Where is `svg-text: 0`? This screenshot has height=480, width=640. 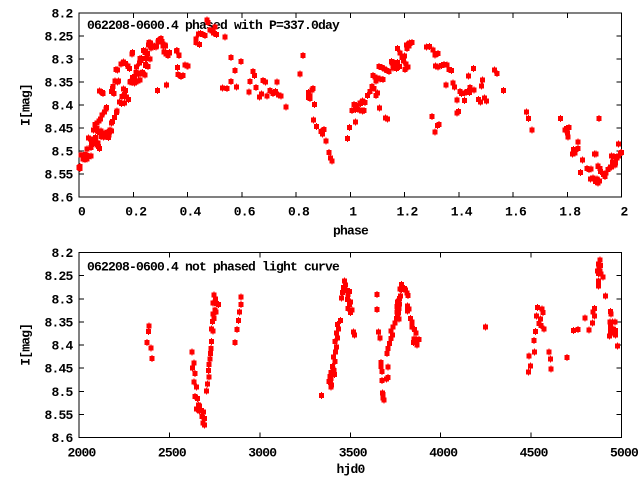
svg-text: 0 is located at coordinates (82, 212).